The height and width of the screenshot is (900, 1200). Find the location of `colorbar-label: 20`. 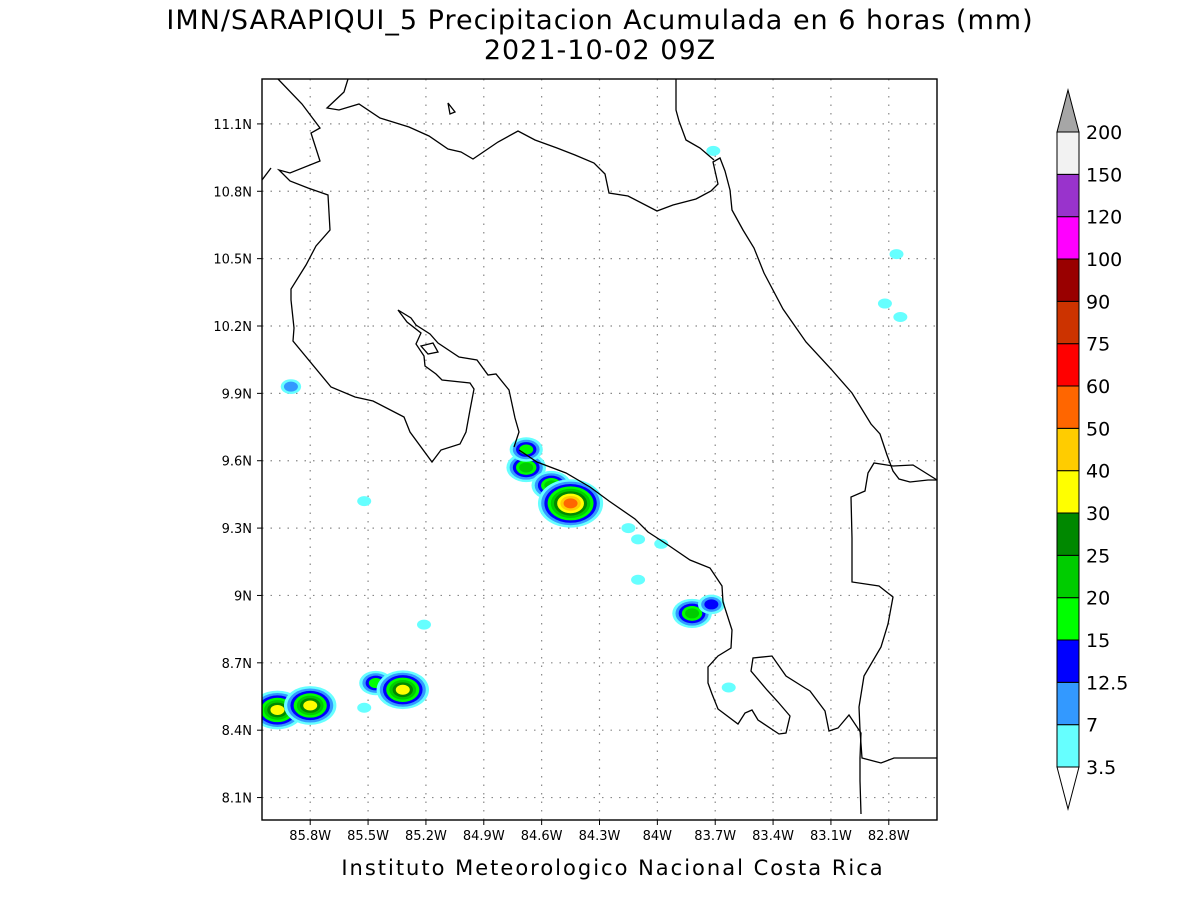

colorbar-label: 20 is located at coordinates (1098, 599).